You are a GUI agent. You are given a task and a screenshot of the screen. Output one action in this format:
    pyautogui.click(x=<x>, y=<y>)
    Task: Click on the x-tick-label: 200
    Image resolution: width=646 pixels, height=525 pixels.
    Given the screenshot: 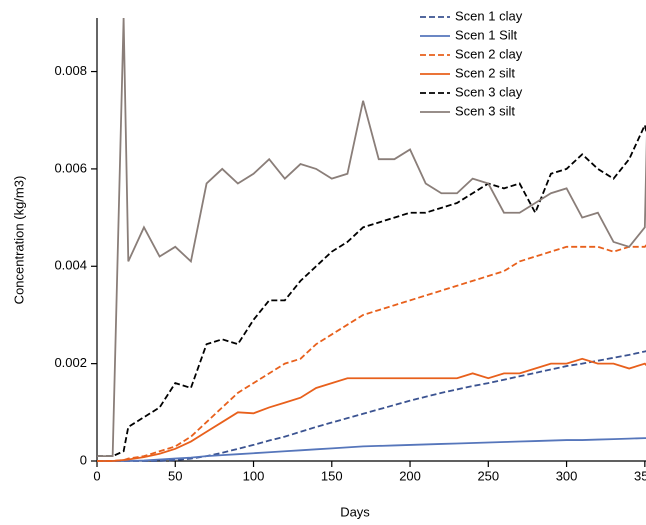 What is the action you would take?
    pyautogui.click(x=410, y=475)
    